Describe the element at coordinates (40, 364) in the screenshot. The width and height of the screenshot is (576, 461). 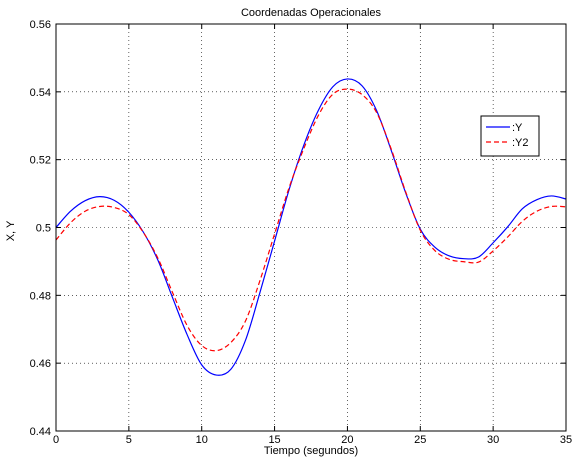
I see `y-tick-label: 0.46` at that location.